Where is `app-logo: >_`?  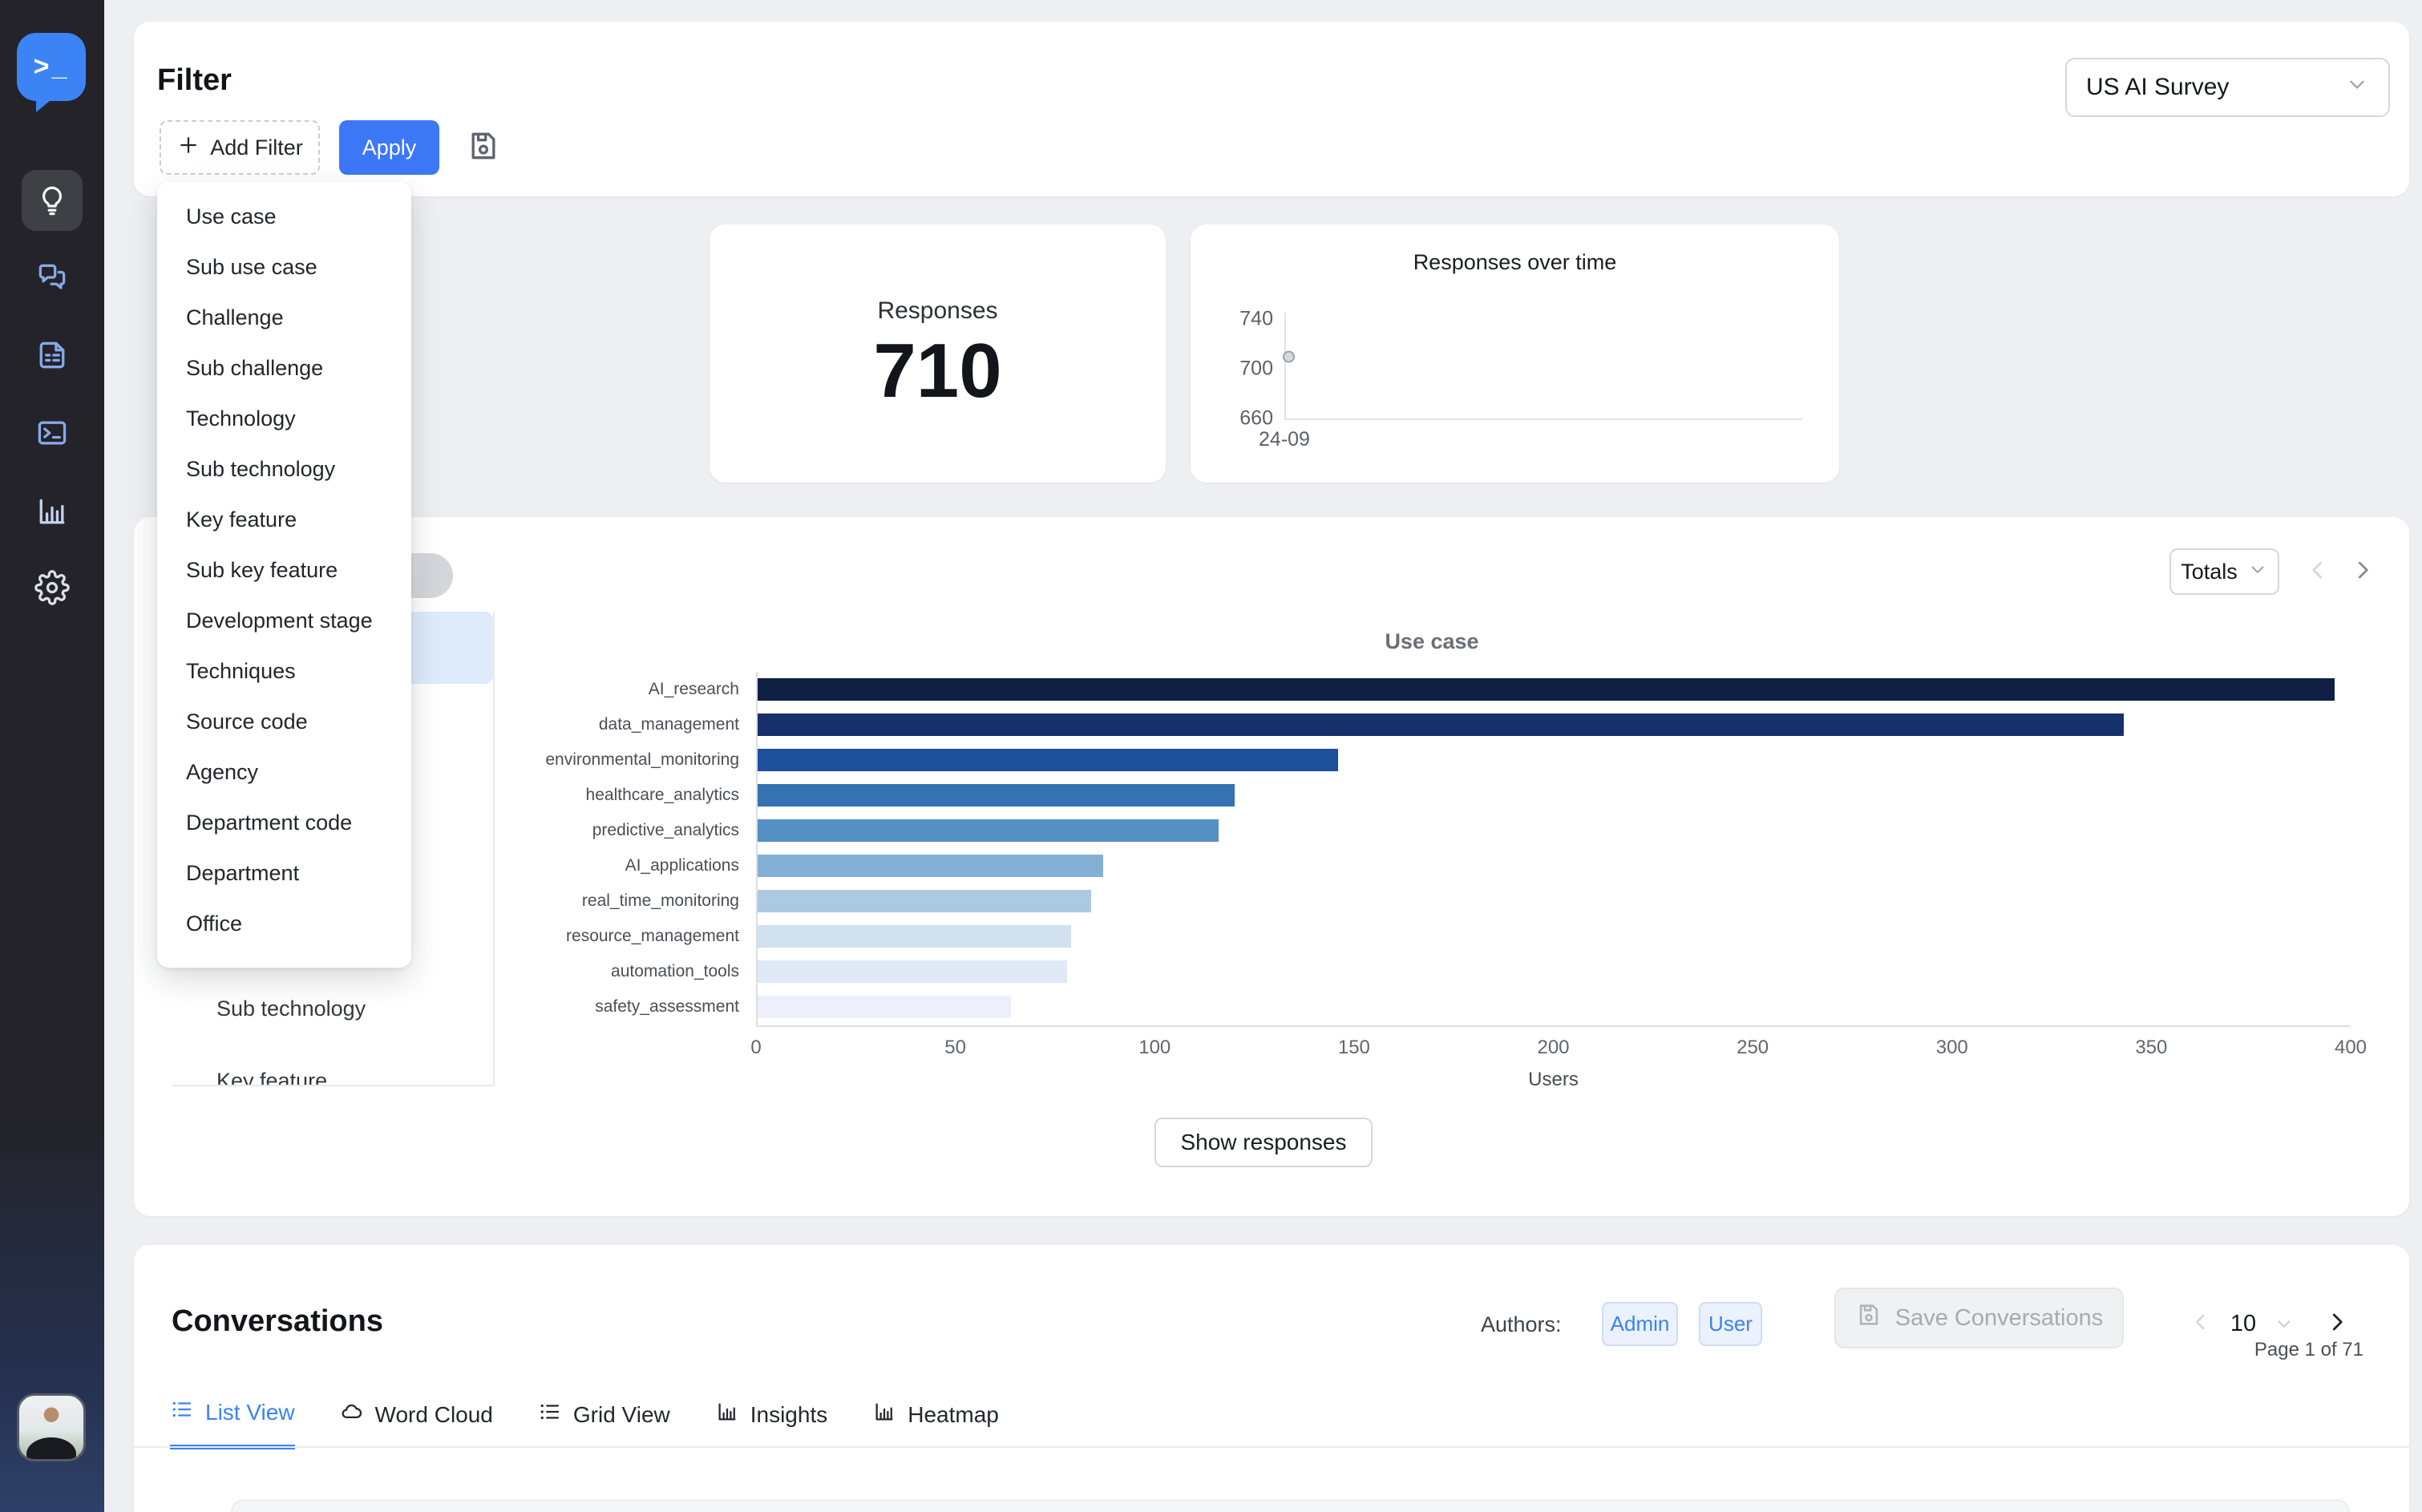
app-logo: >_ is located at coordinates (51, 72).